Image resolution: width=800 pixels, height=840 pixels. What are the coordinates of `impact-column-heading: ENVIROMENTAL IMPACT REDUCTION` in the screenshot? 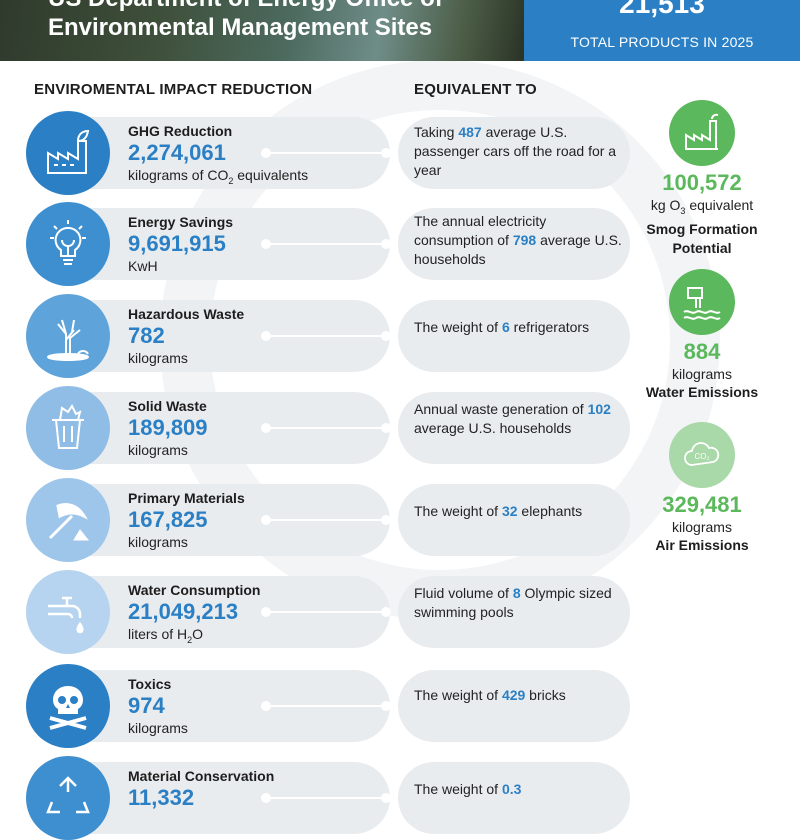 It's located at (173, 89).